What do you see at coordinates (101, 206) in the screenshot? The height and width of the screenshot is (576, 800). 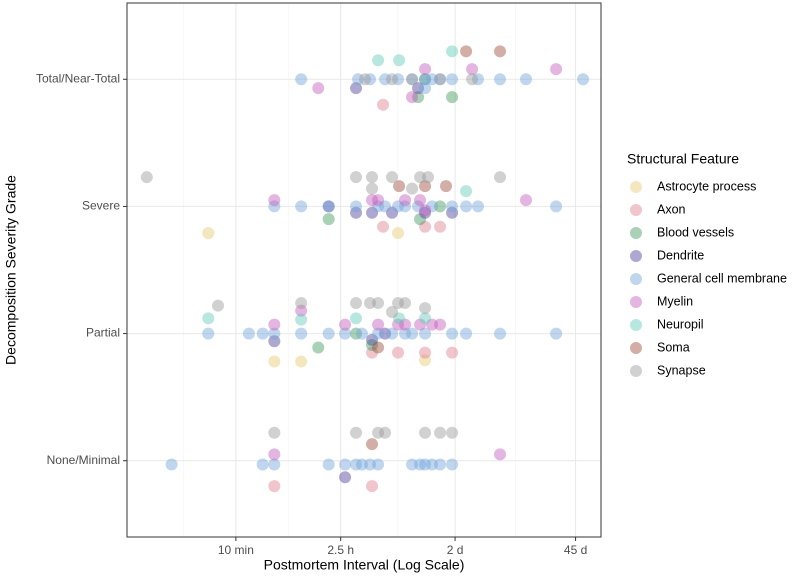 I see `y-tick-label: Severe` at bounding box center [101, 206].